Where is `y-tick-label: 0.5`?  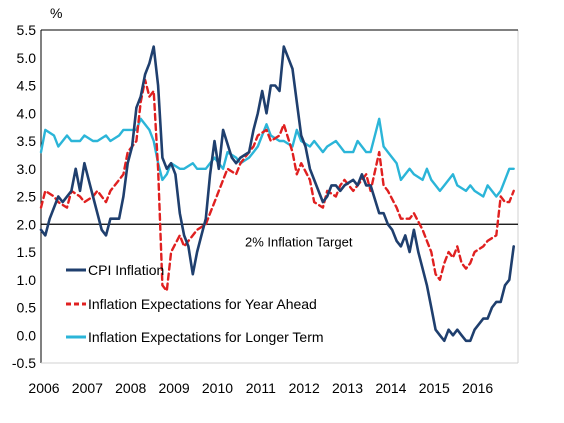
y-tick-label: 0.5 is located at coordinates (27, 308).